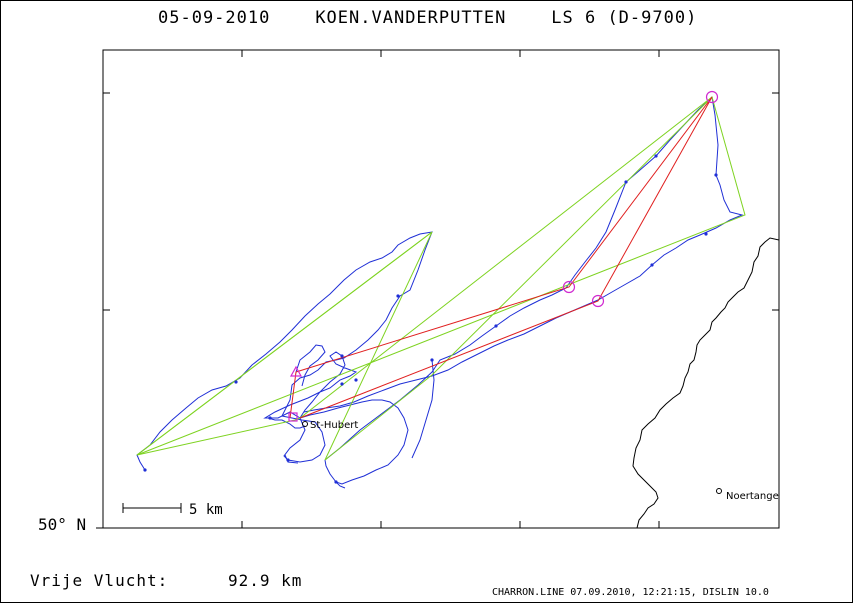 The width and height of the screenshot is (853, 603). What do you see at coordinates (706, 383) in the screenshot?
I see `country-border-line` at bounding box center [706, 383].